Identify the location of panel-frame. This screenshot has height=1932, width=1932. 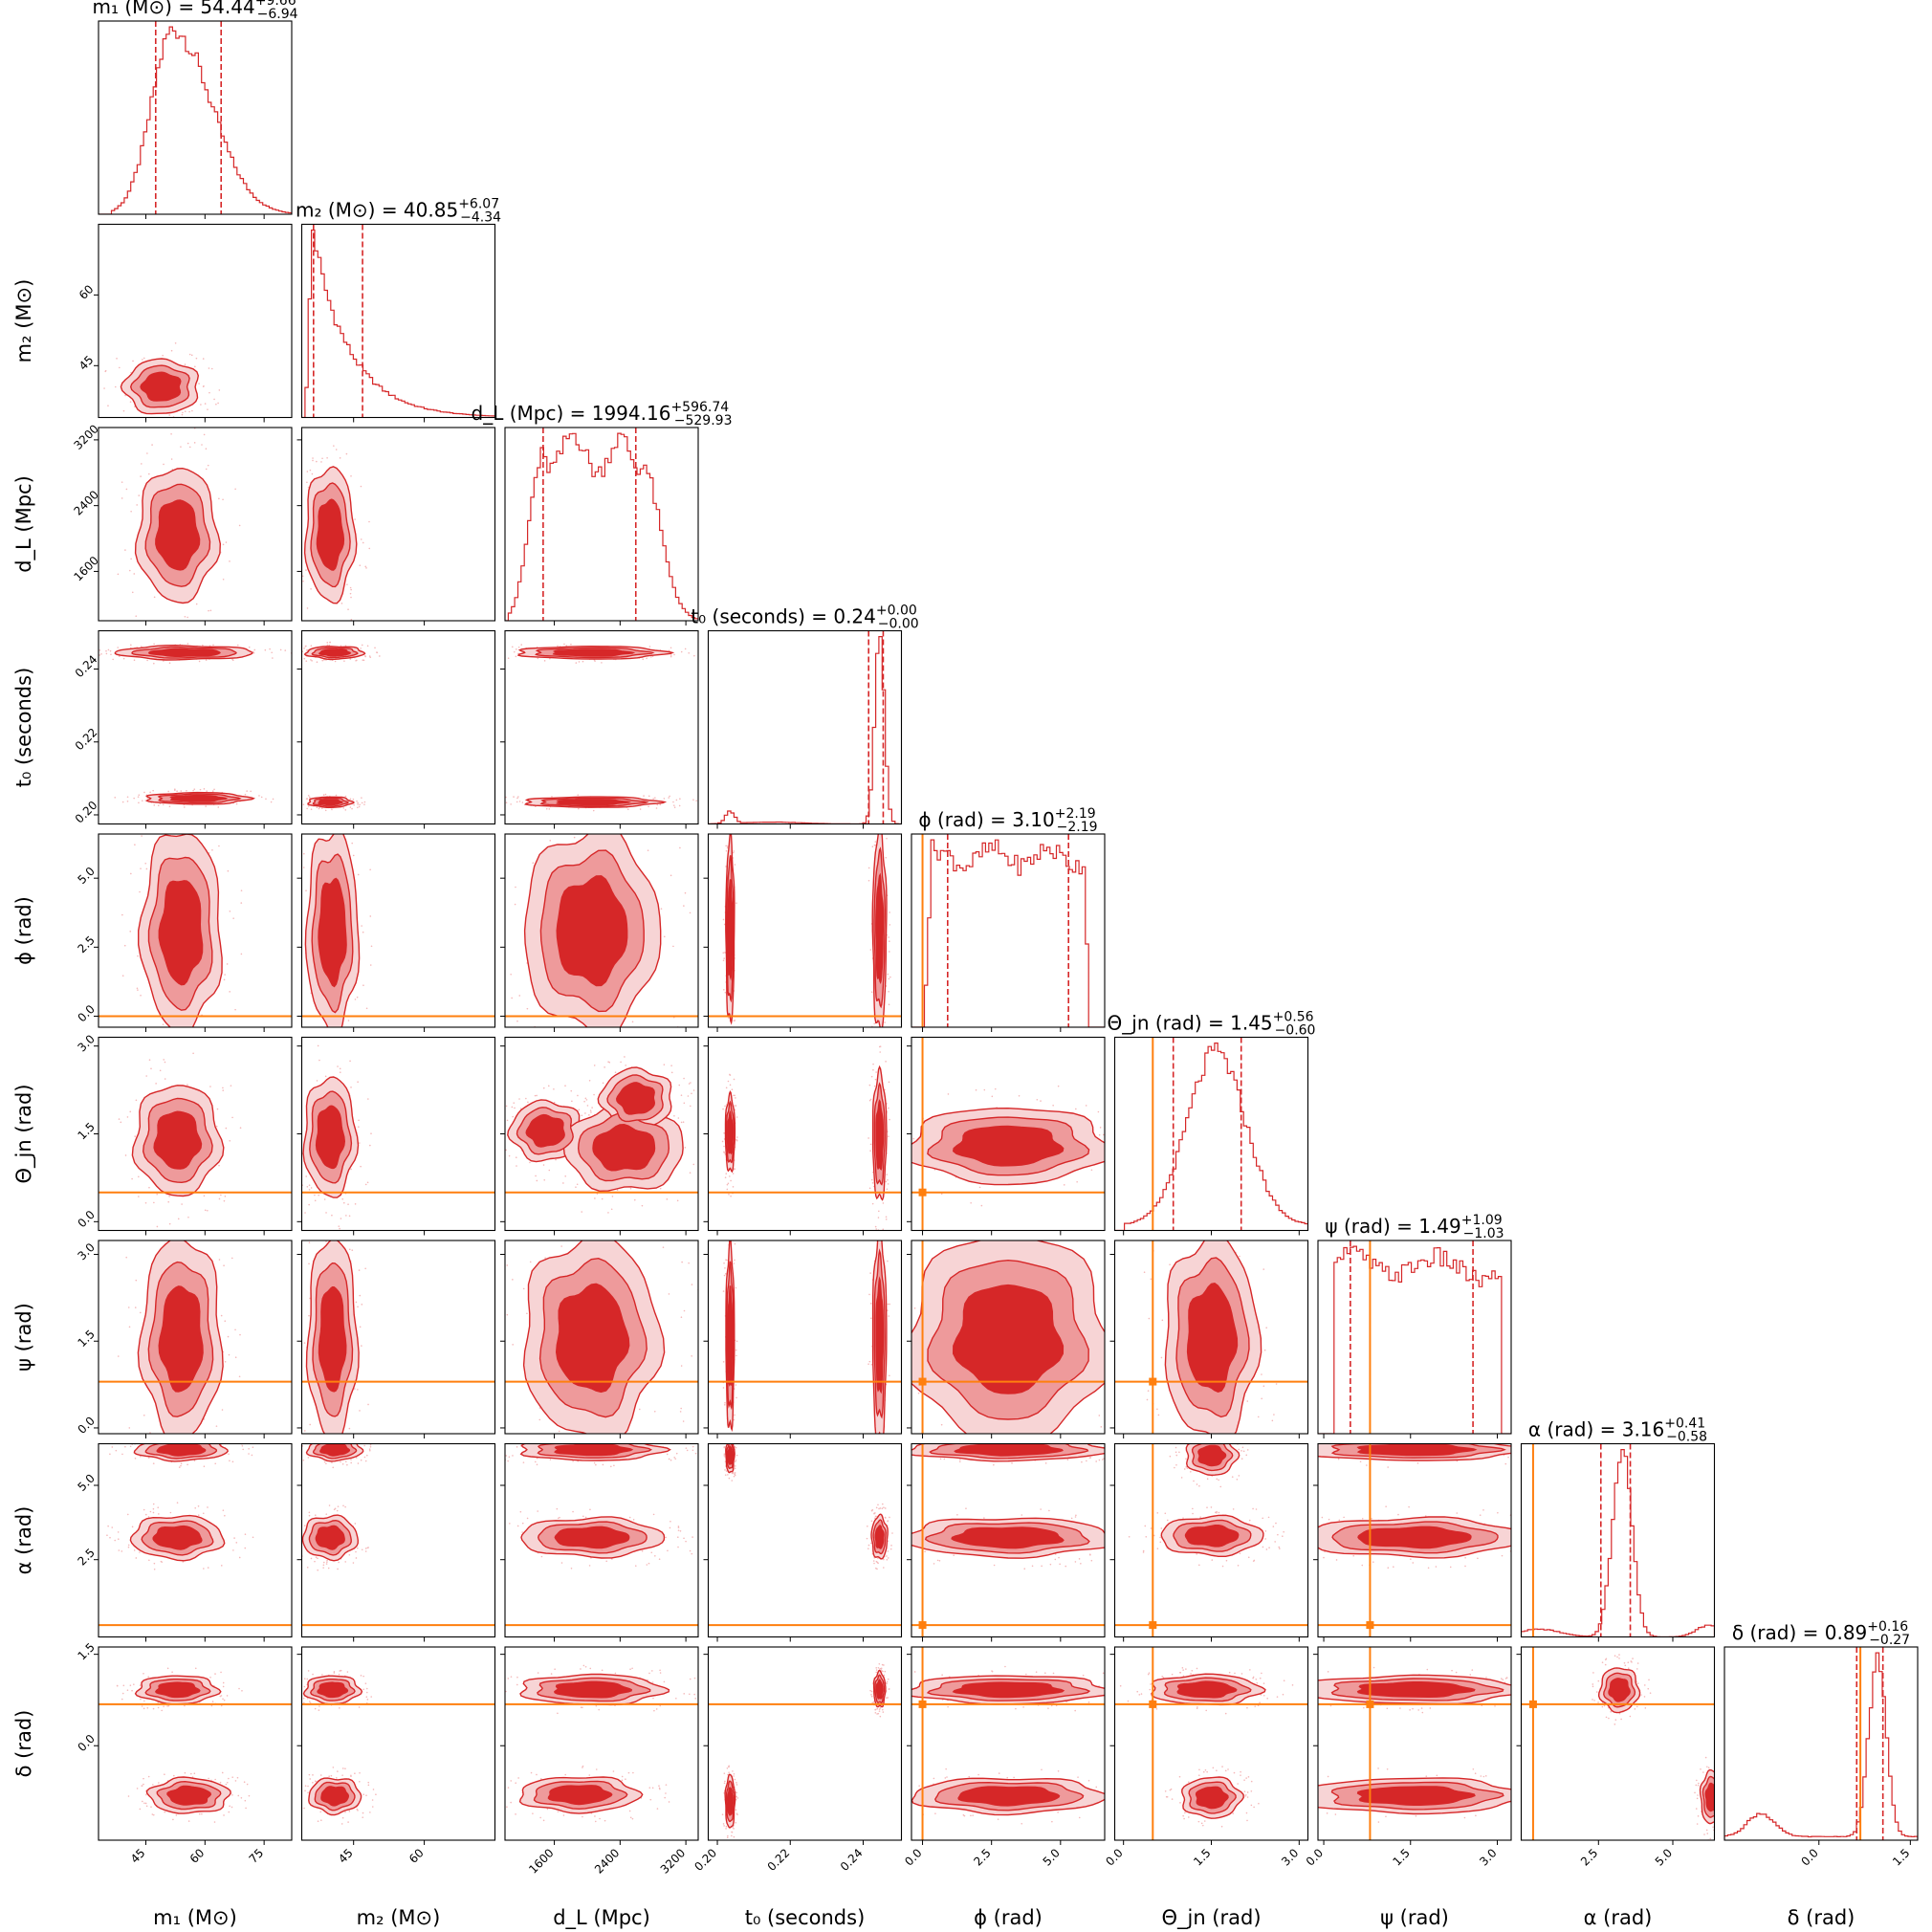
(1008, 1337).